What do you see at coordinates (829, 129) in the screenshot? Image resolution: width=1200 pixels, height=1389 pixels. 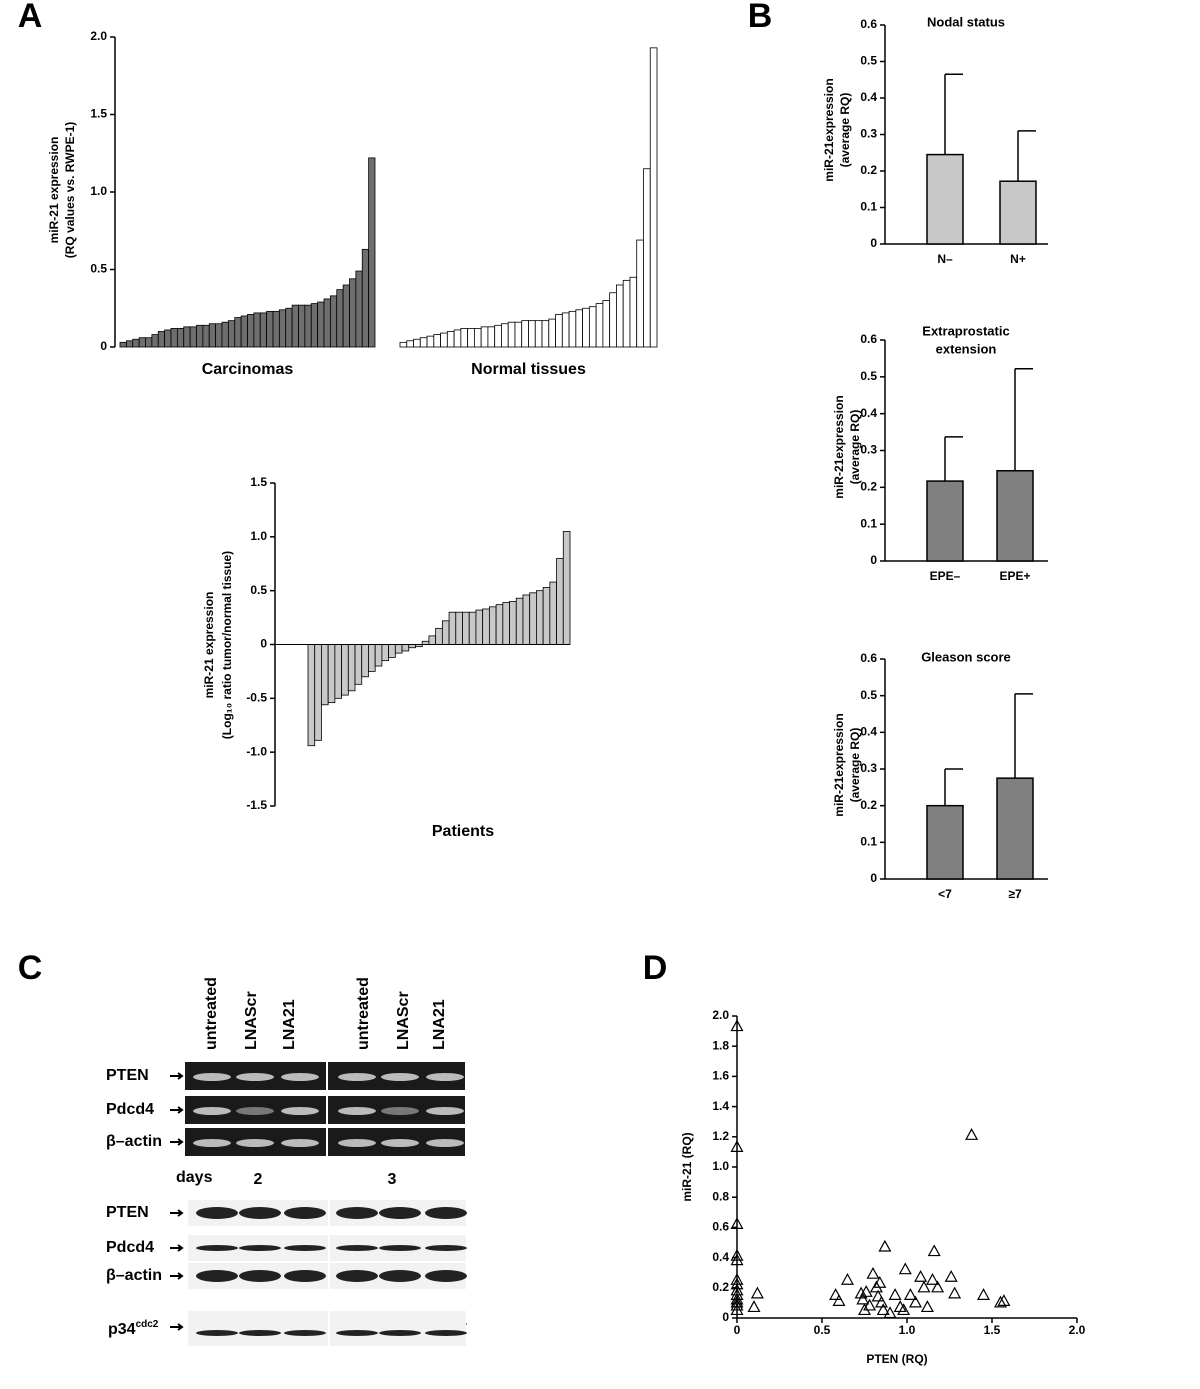 I see `y-axis-label: miR-21expression` at bounding box center [829, 129].